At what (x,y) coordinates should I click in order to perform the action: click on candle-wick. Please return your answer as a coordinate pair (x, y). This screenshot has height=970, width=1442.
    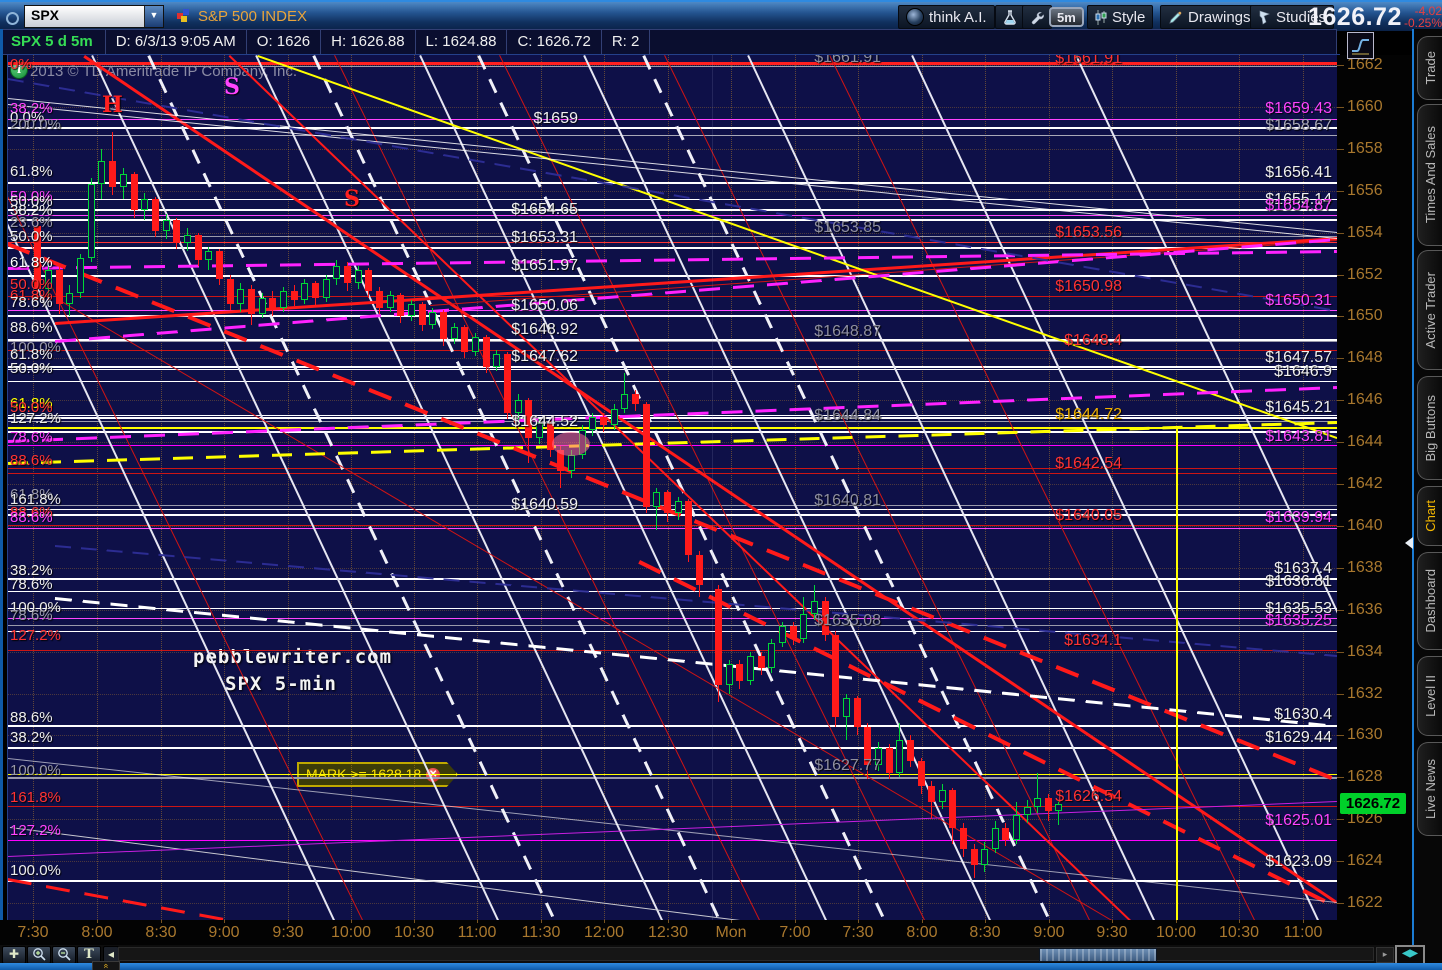
    Looking at the image, I should click on (1037, 793).